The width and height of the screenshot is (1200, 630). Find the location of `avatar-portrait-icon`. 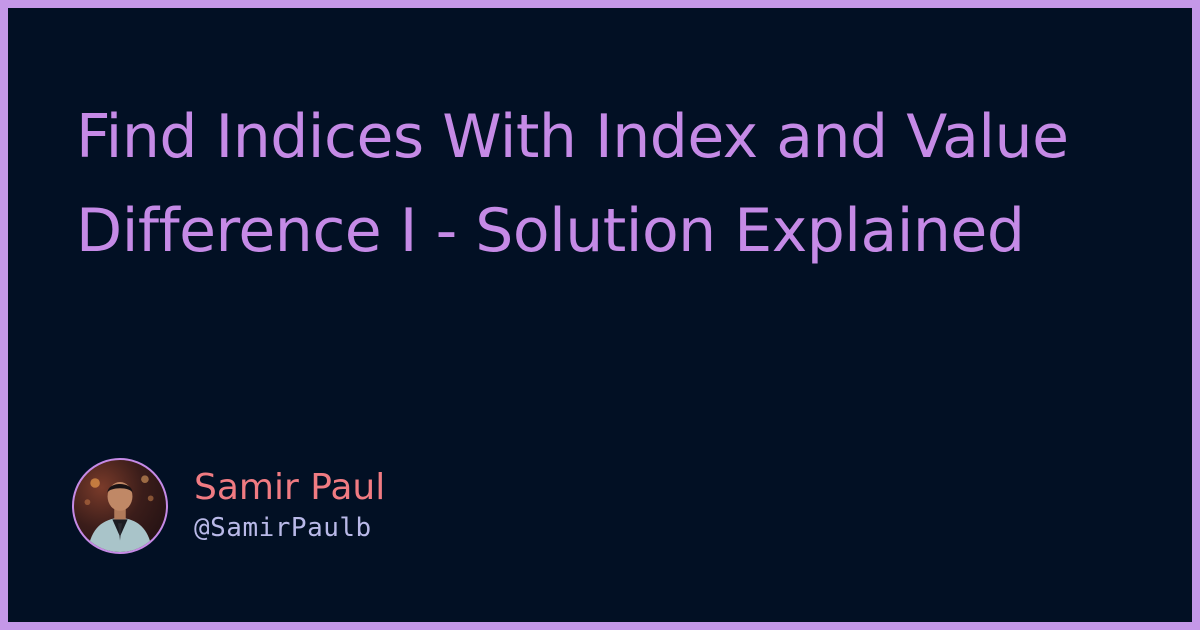

avatar-portrait-icon is located at coordinates (119, 513).